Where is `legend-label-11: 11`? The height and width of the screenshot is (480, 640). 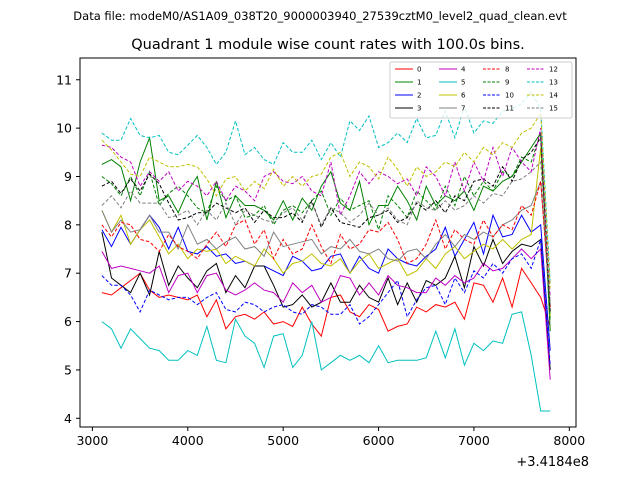 legend-label-11: 11 is located at coordinates (509, 109).